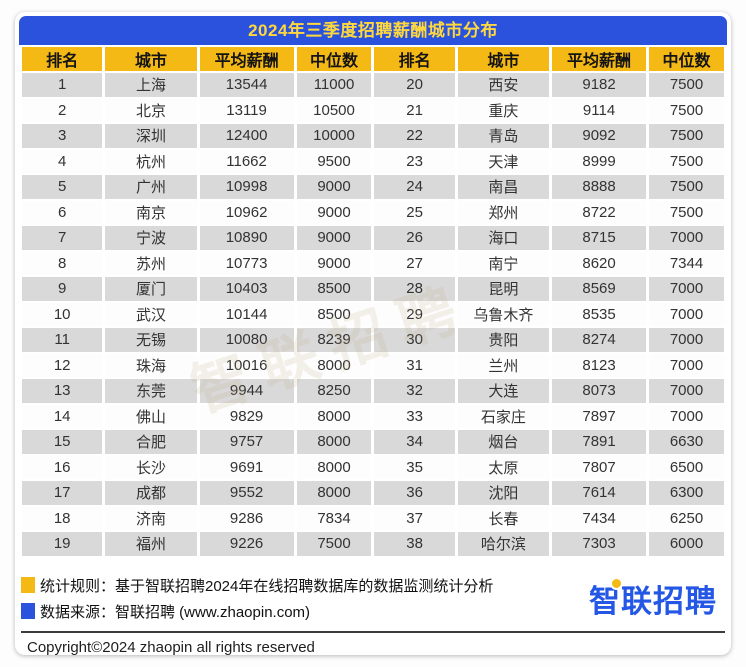 The width and height of the screenshot is (746, 667). Describe the element at coordinates (151, 416) in the screenshot. I see `cell-city: 佛山` at that location.